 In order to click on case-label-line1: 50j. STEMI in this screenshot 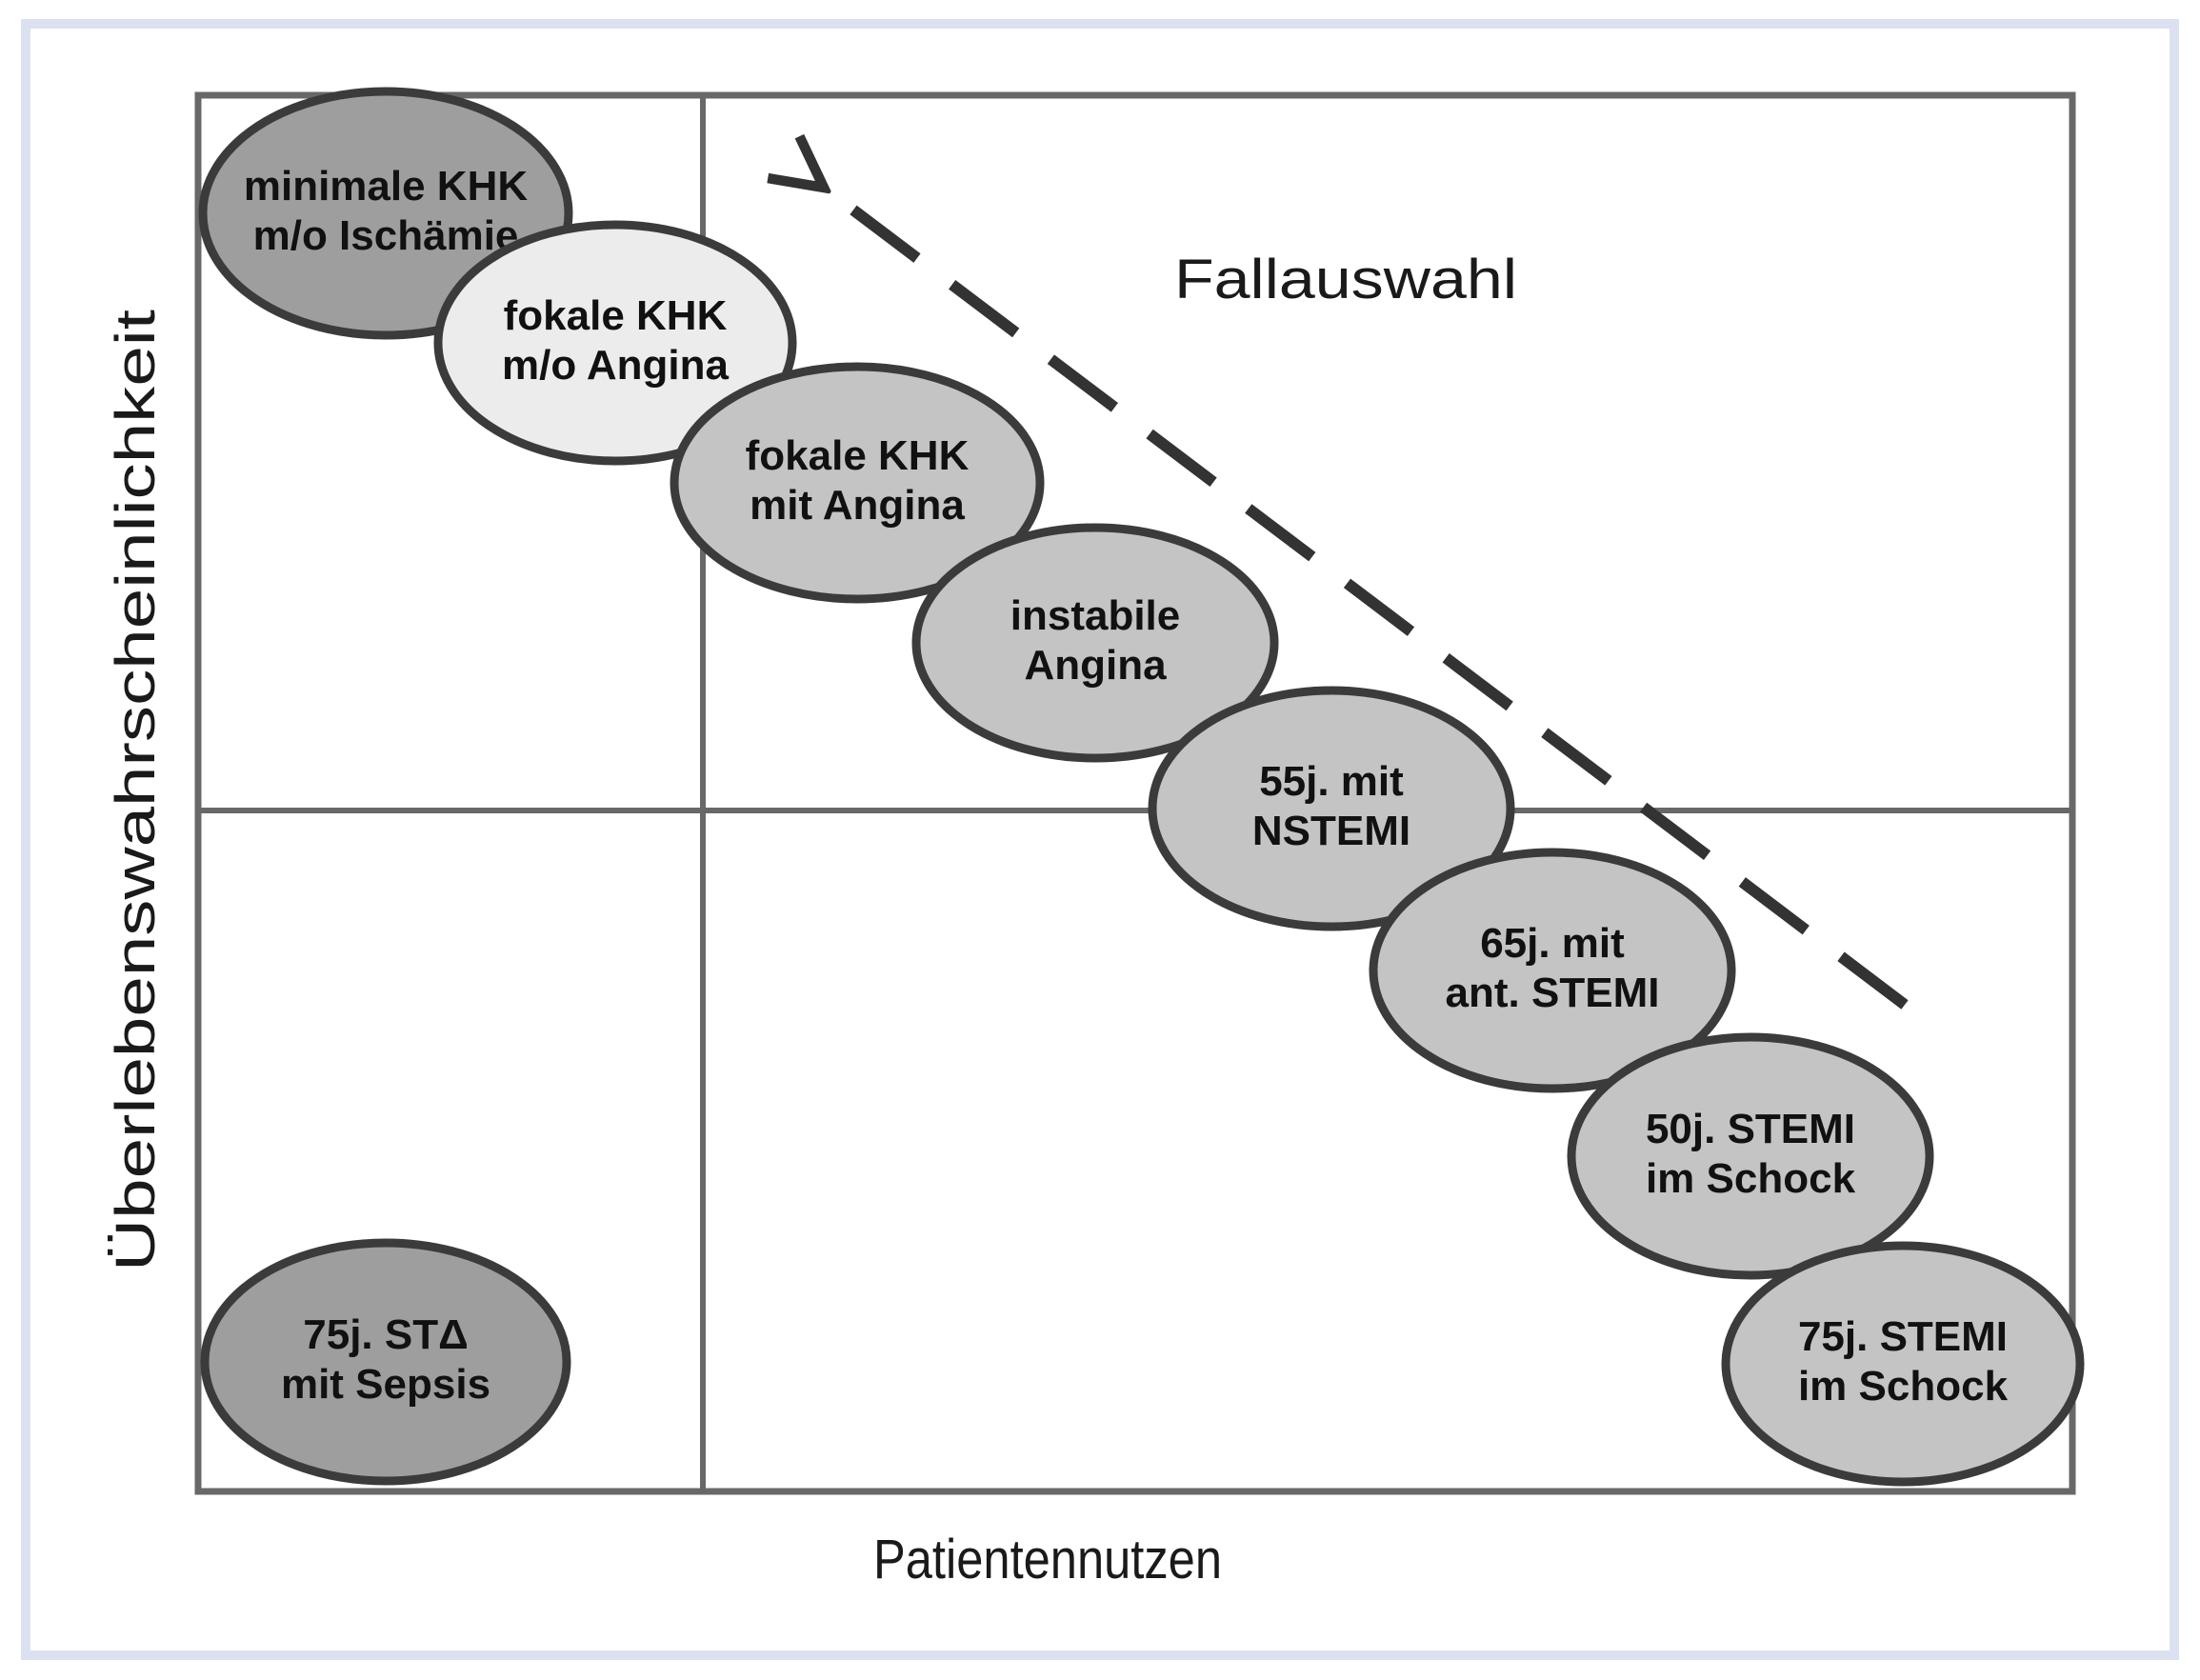, I will do `click(1750, 1129)`.